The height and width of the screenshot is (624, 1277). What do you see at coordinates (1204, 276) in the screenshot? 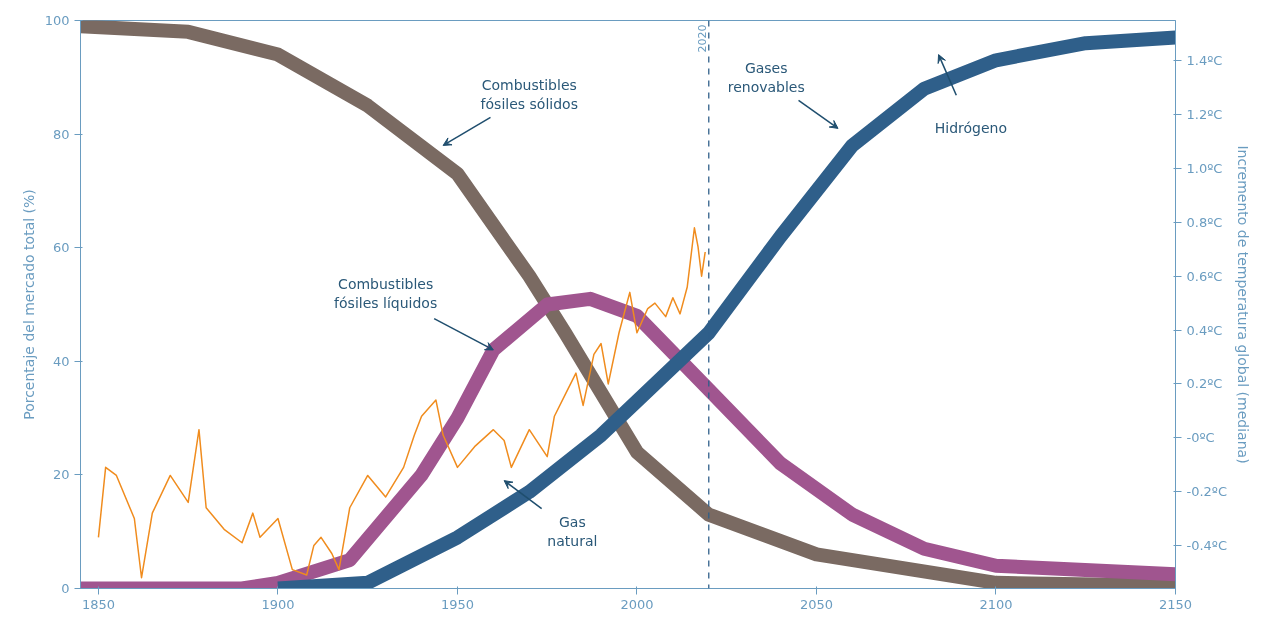
I see `y2-tick-label: 0.6ºC` at bounding box center [1204, 276].